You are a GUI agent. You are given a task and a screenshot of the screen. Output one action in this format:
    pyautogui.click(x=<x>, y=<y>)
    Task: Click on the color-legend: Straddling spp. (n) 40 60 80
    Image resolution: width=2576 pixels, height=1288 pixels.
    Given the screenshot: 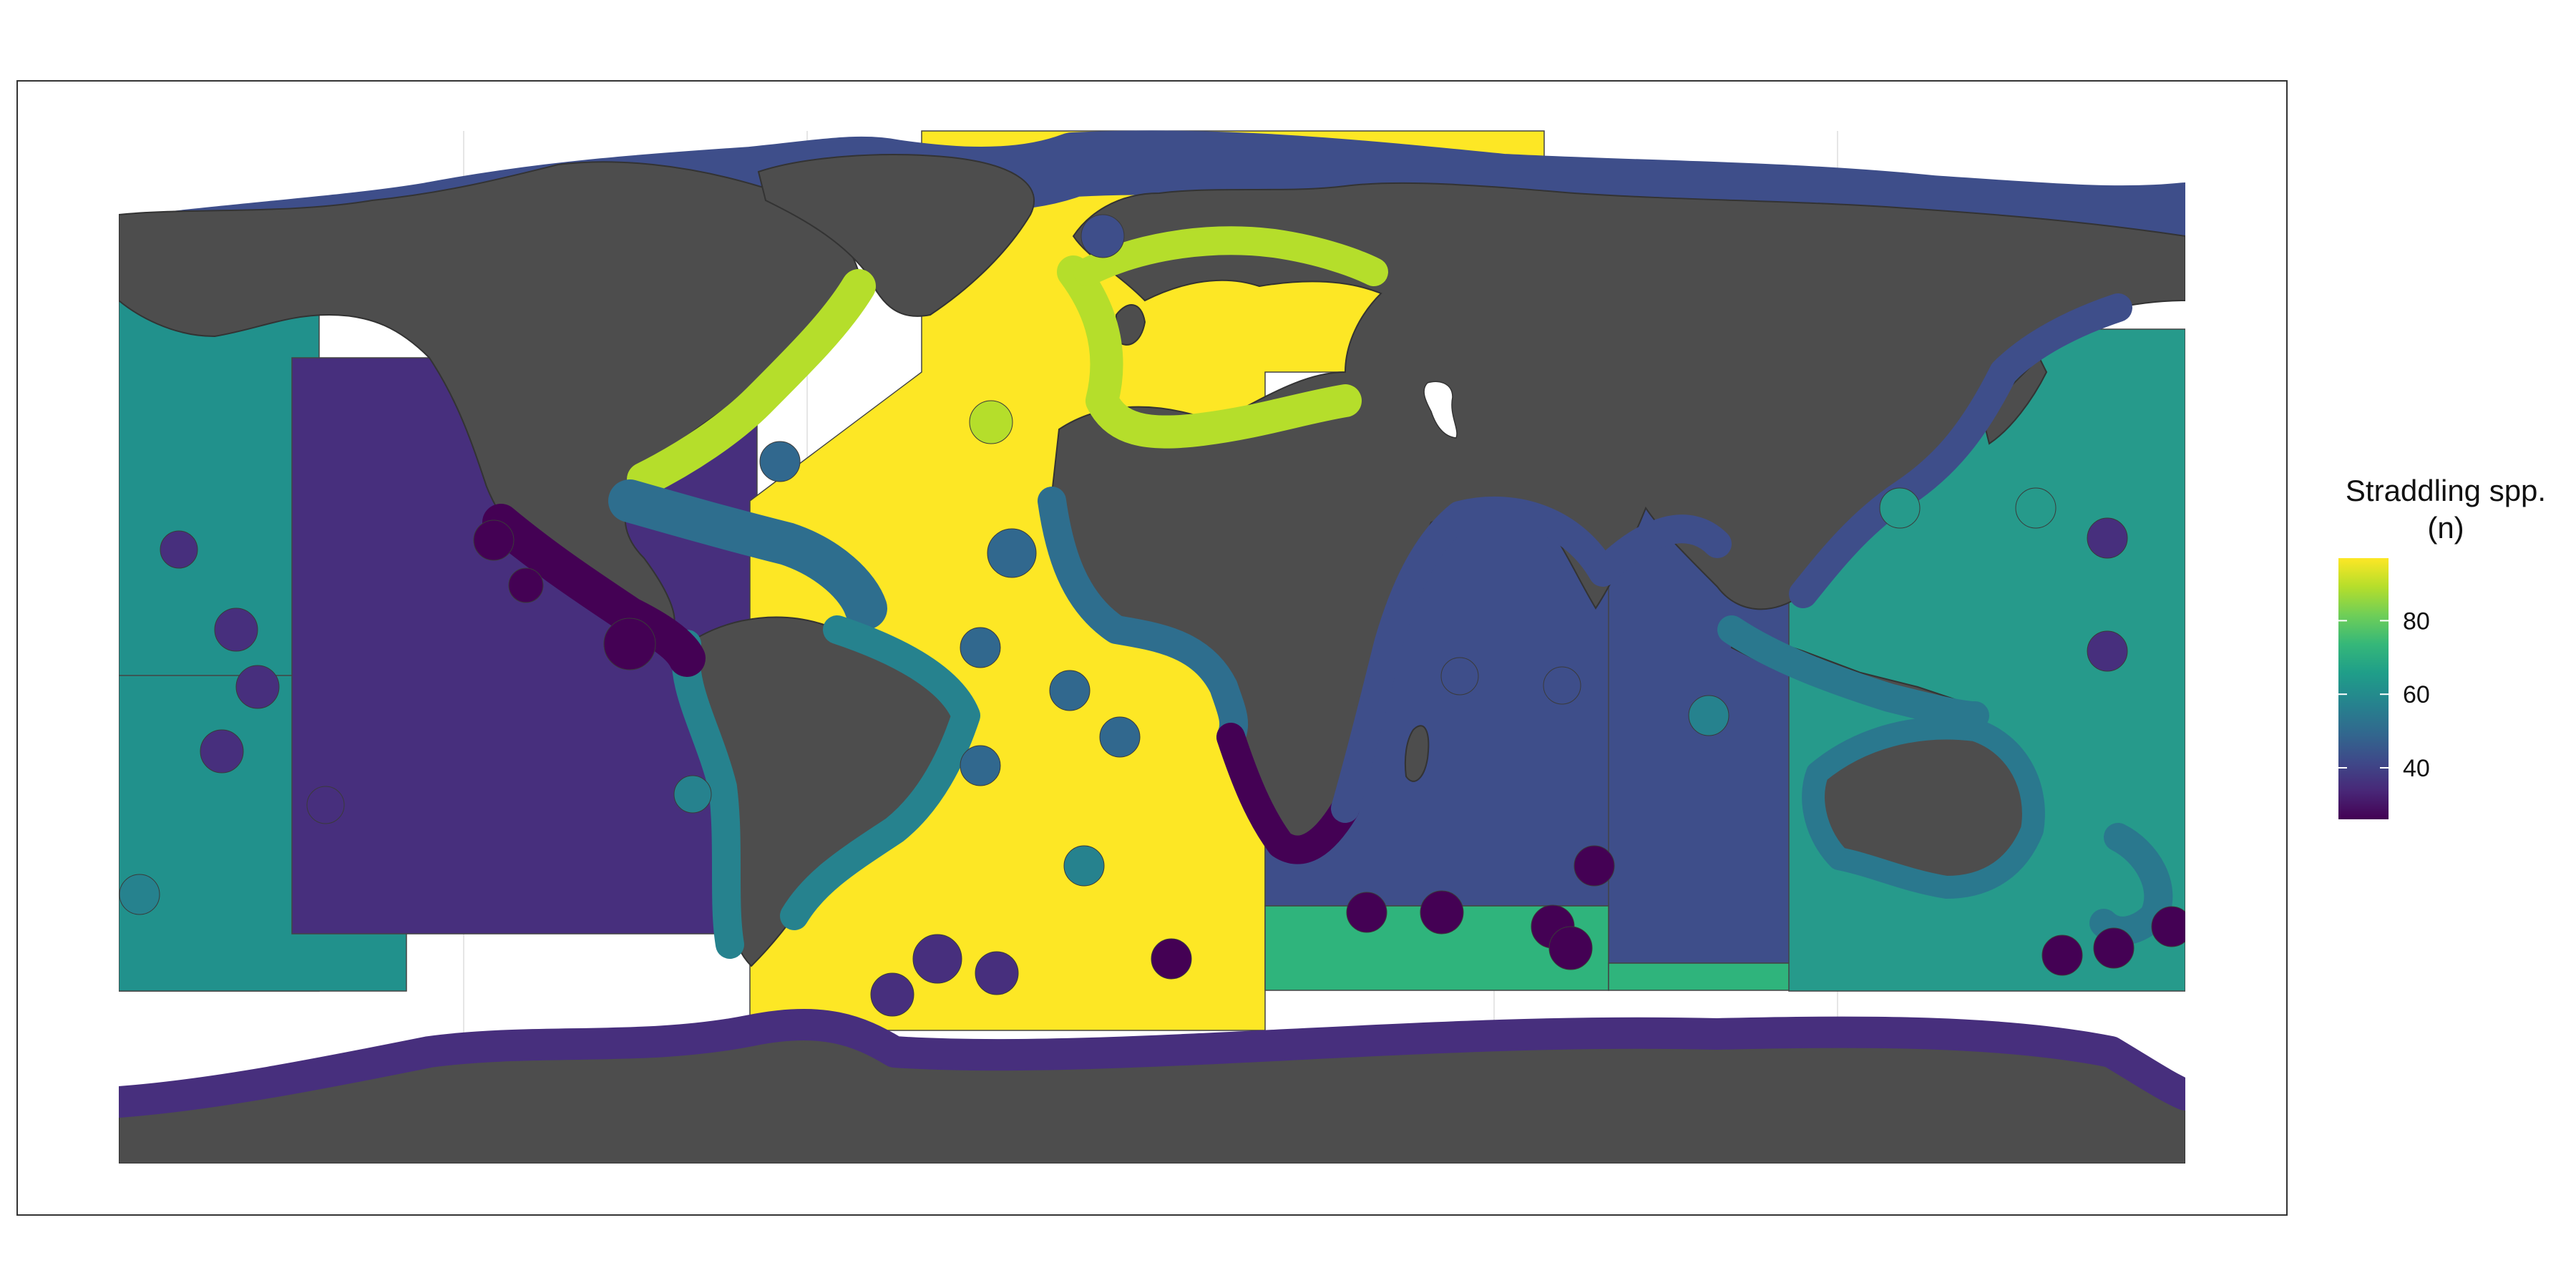 What is the action you would take?
    pyautogui.click(x=2442, y=646)
    